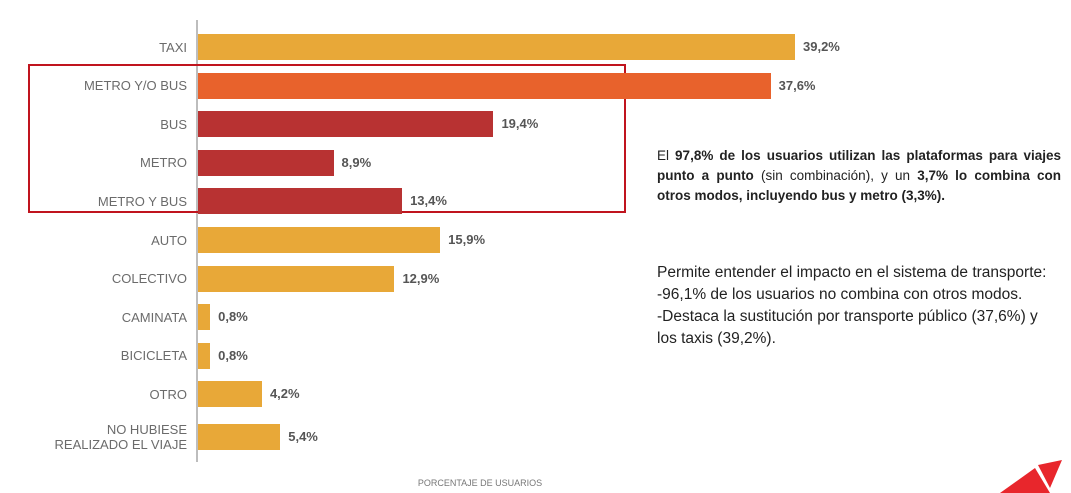  I want to click on y-tick-label: METRO Y/O BUS, so click(135, 86).